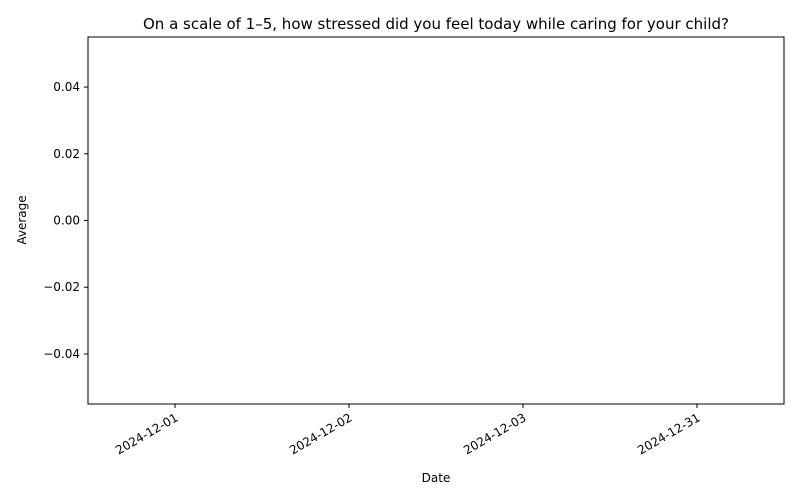 The width and height of the screenshot is (800, 500). Describe the element at coordinates (668, 433) in the screenshot. I see `x-tick-label: 2024-12-31` at that location.